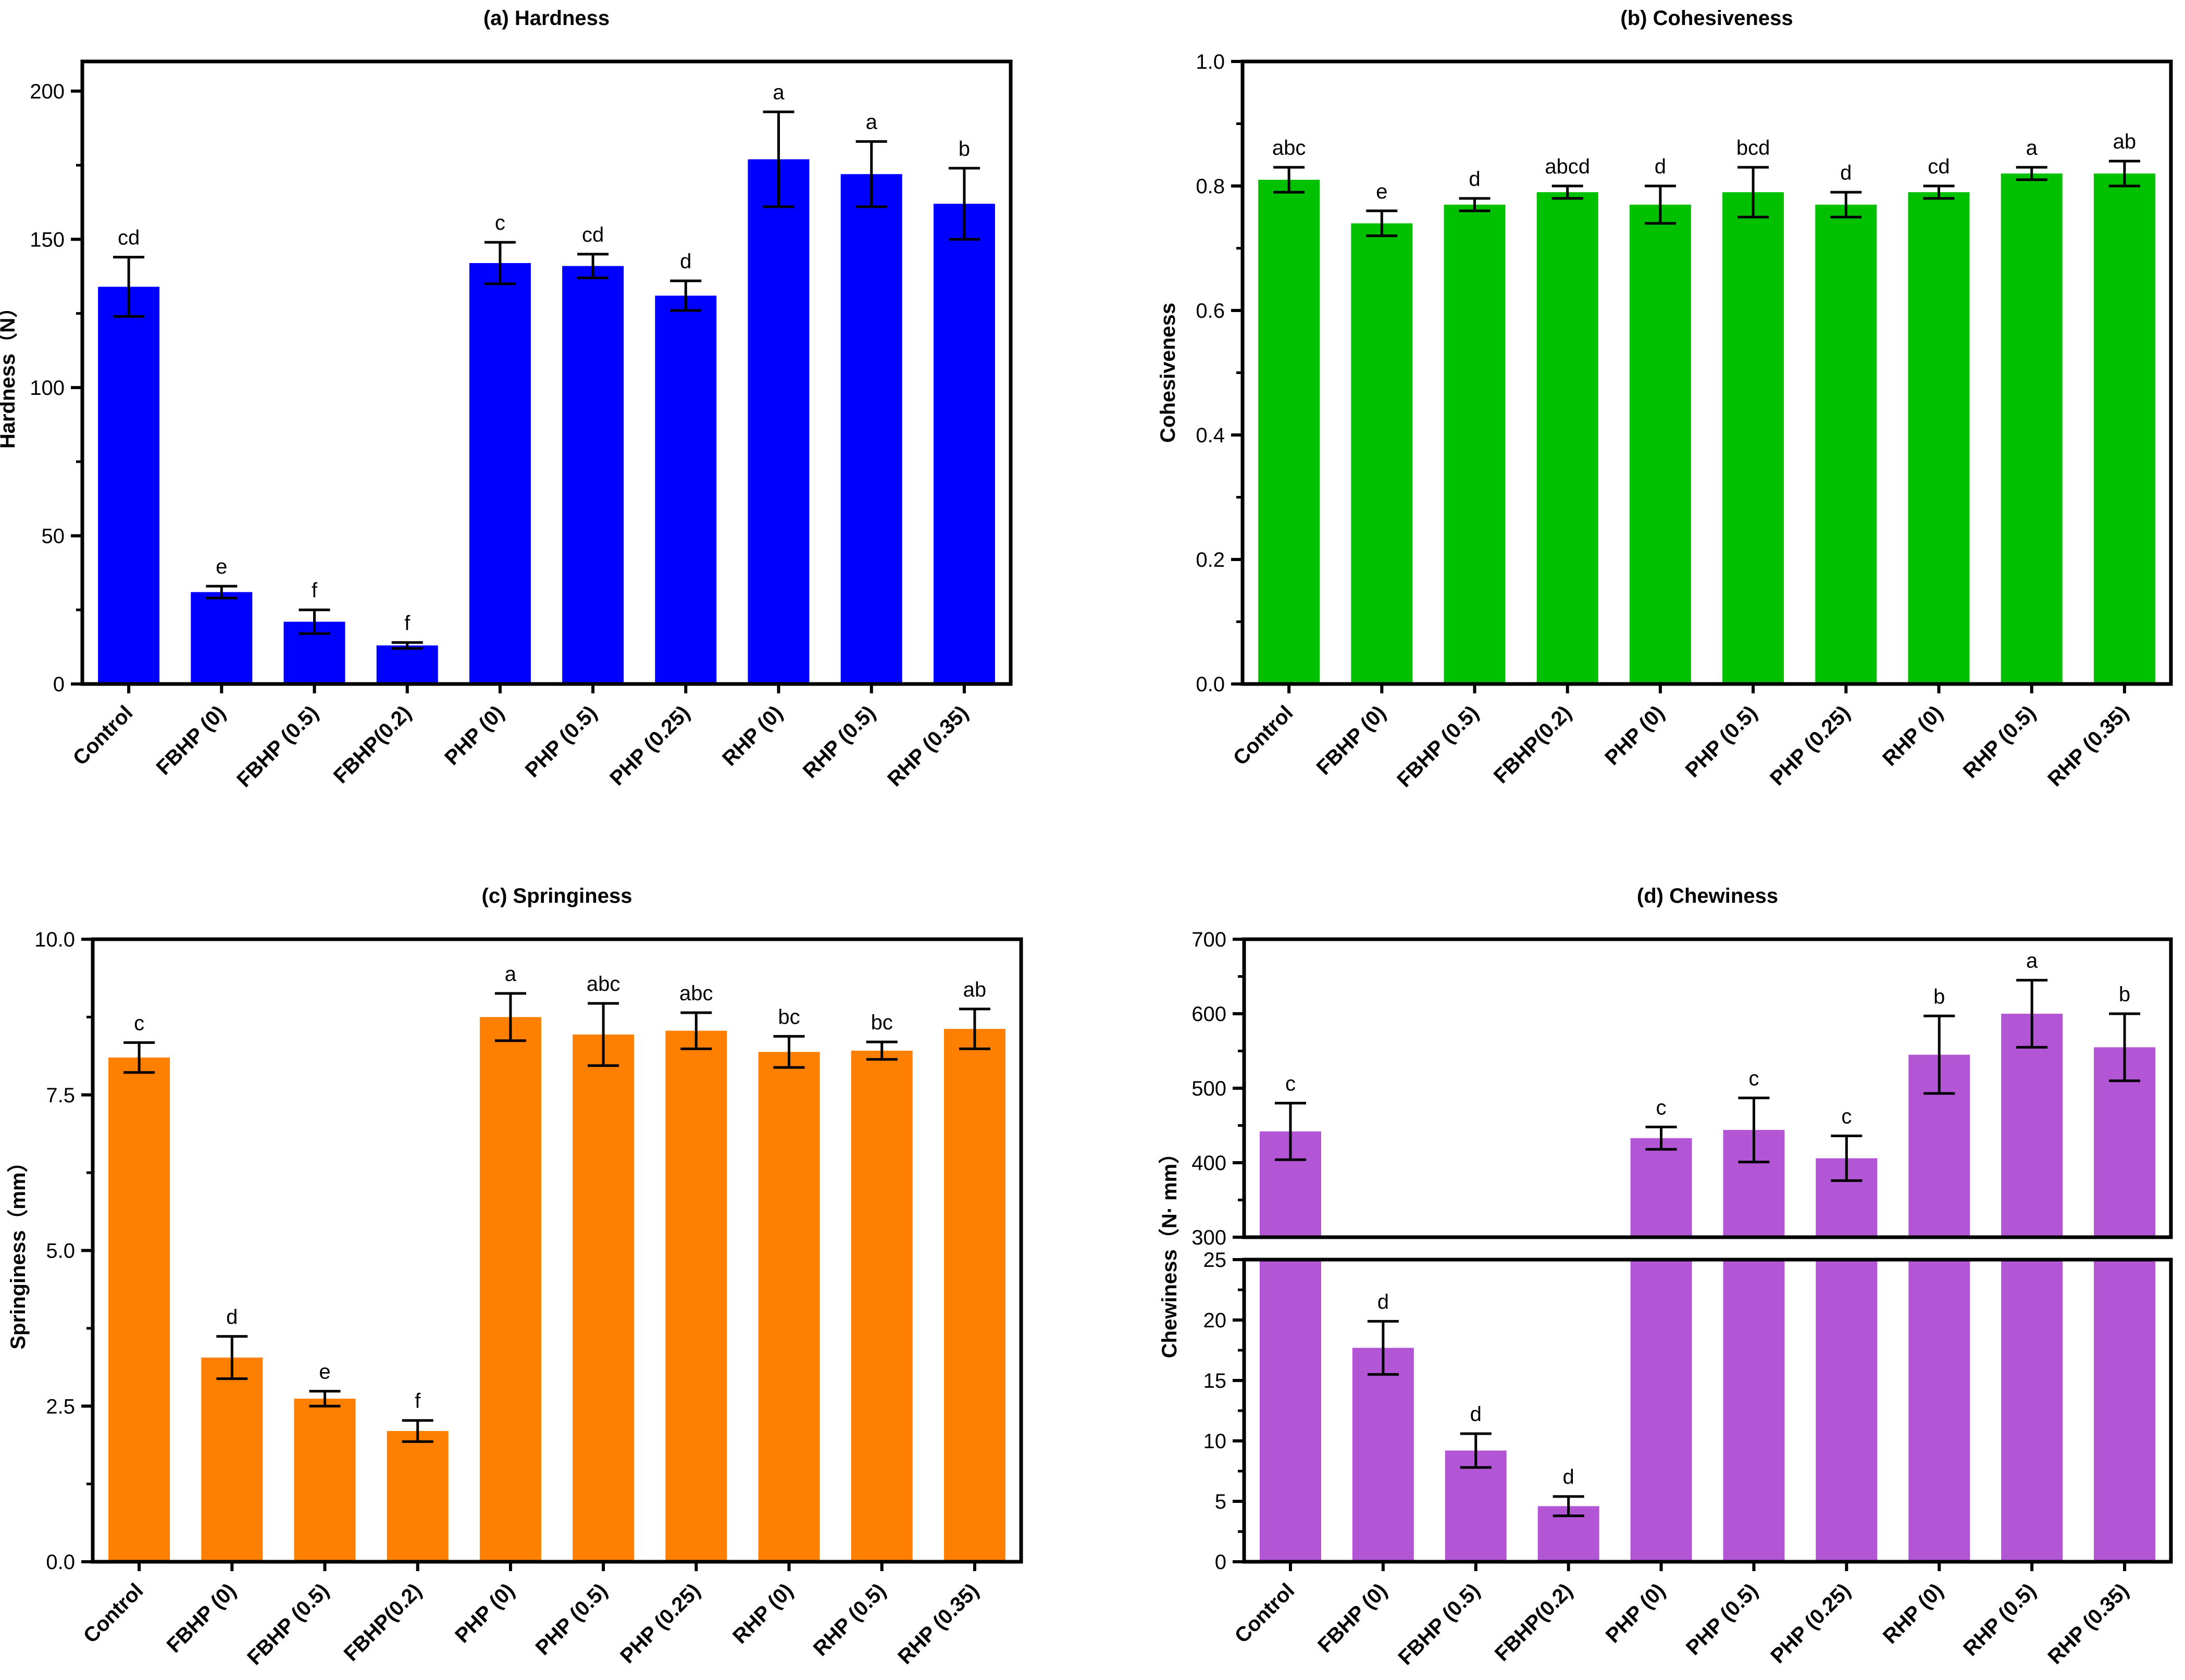 This screenshot has width=2185, height=1680. Describe the element at coordinates (1208, 940) in the screenshot. I see `y-tick-label: 700` at that location.